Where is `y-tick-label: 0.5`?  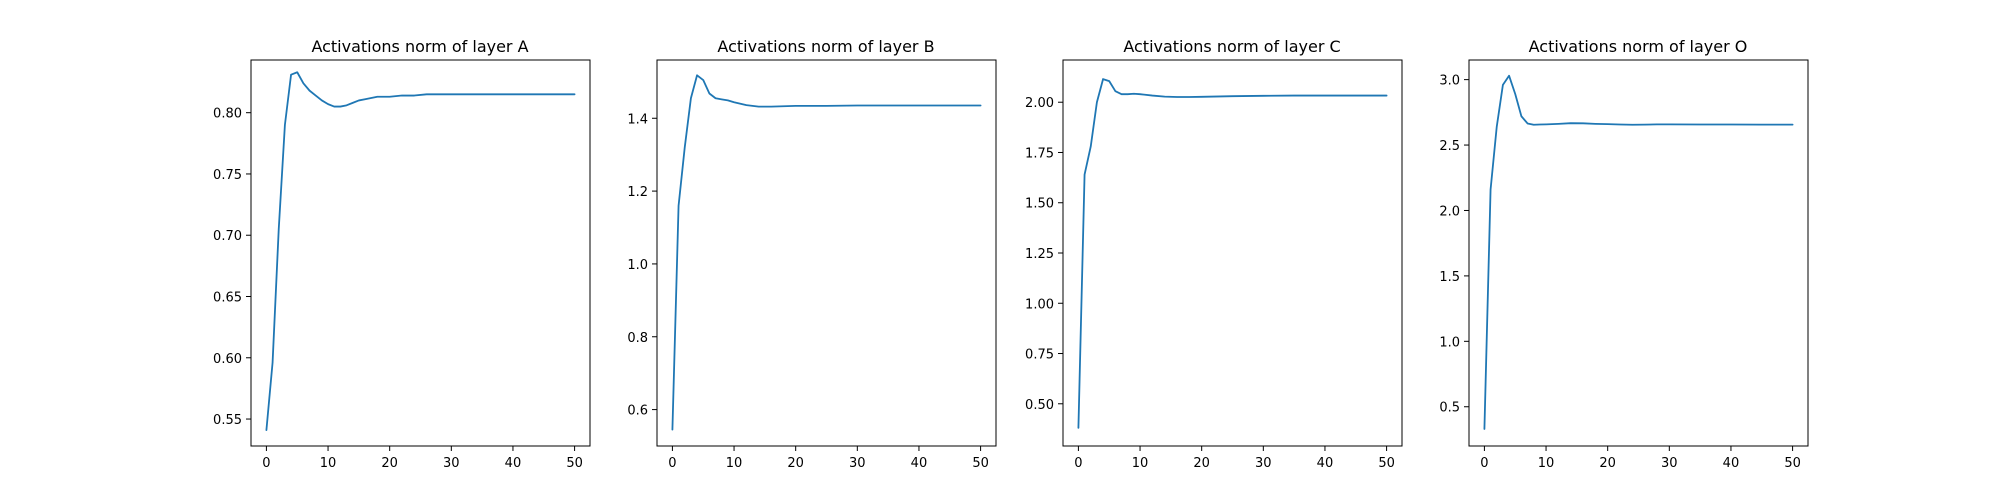 y-tick-label: 0.5 is located at coordinates (1449, 408).